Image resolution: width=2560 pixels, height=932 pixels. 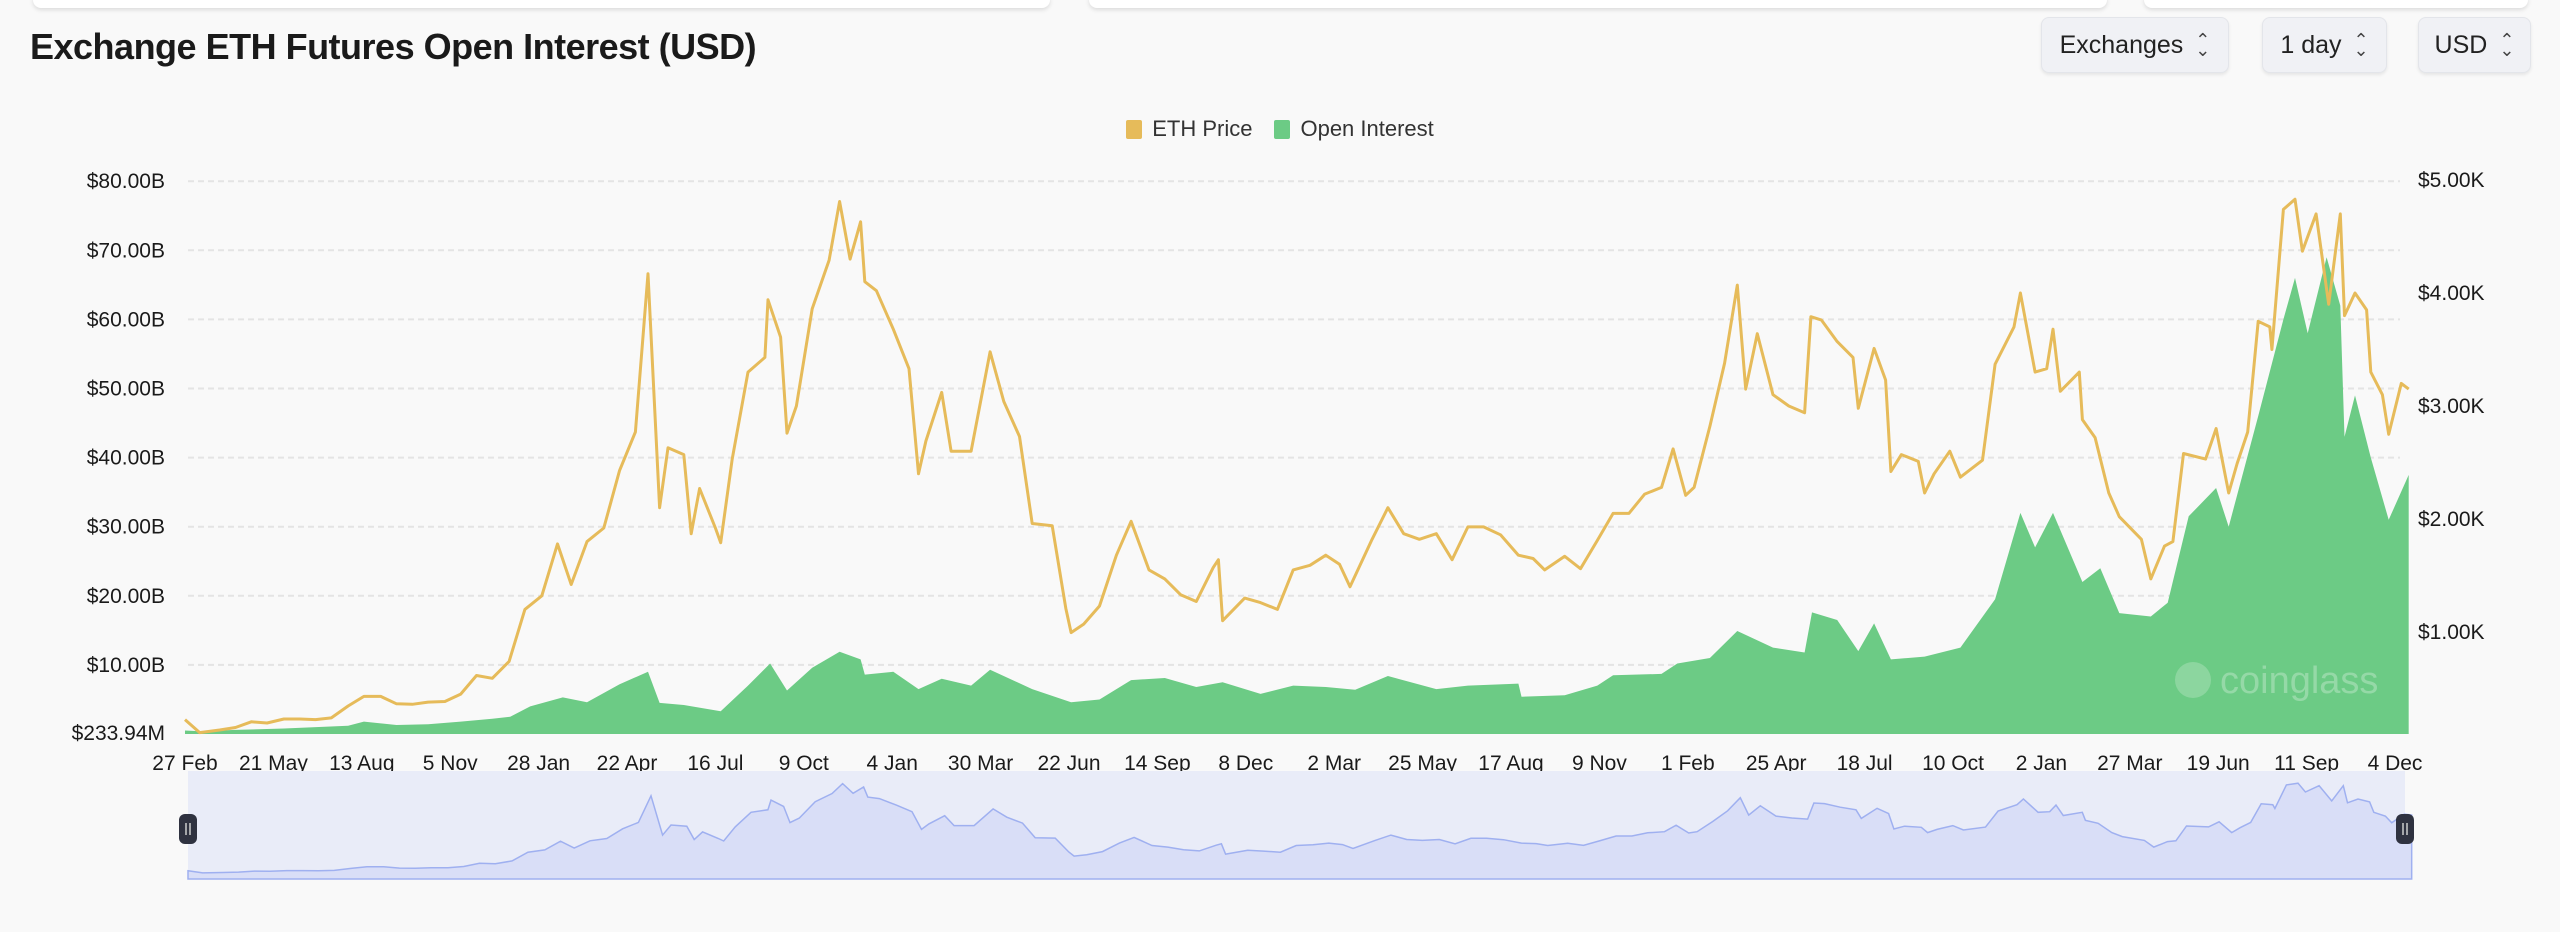 I want to click on exchanges-select-label: Exchanges, so click(x=2121, y=44).